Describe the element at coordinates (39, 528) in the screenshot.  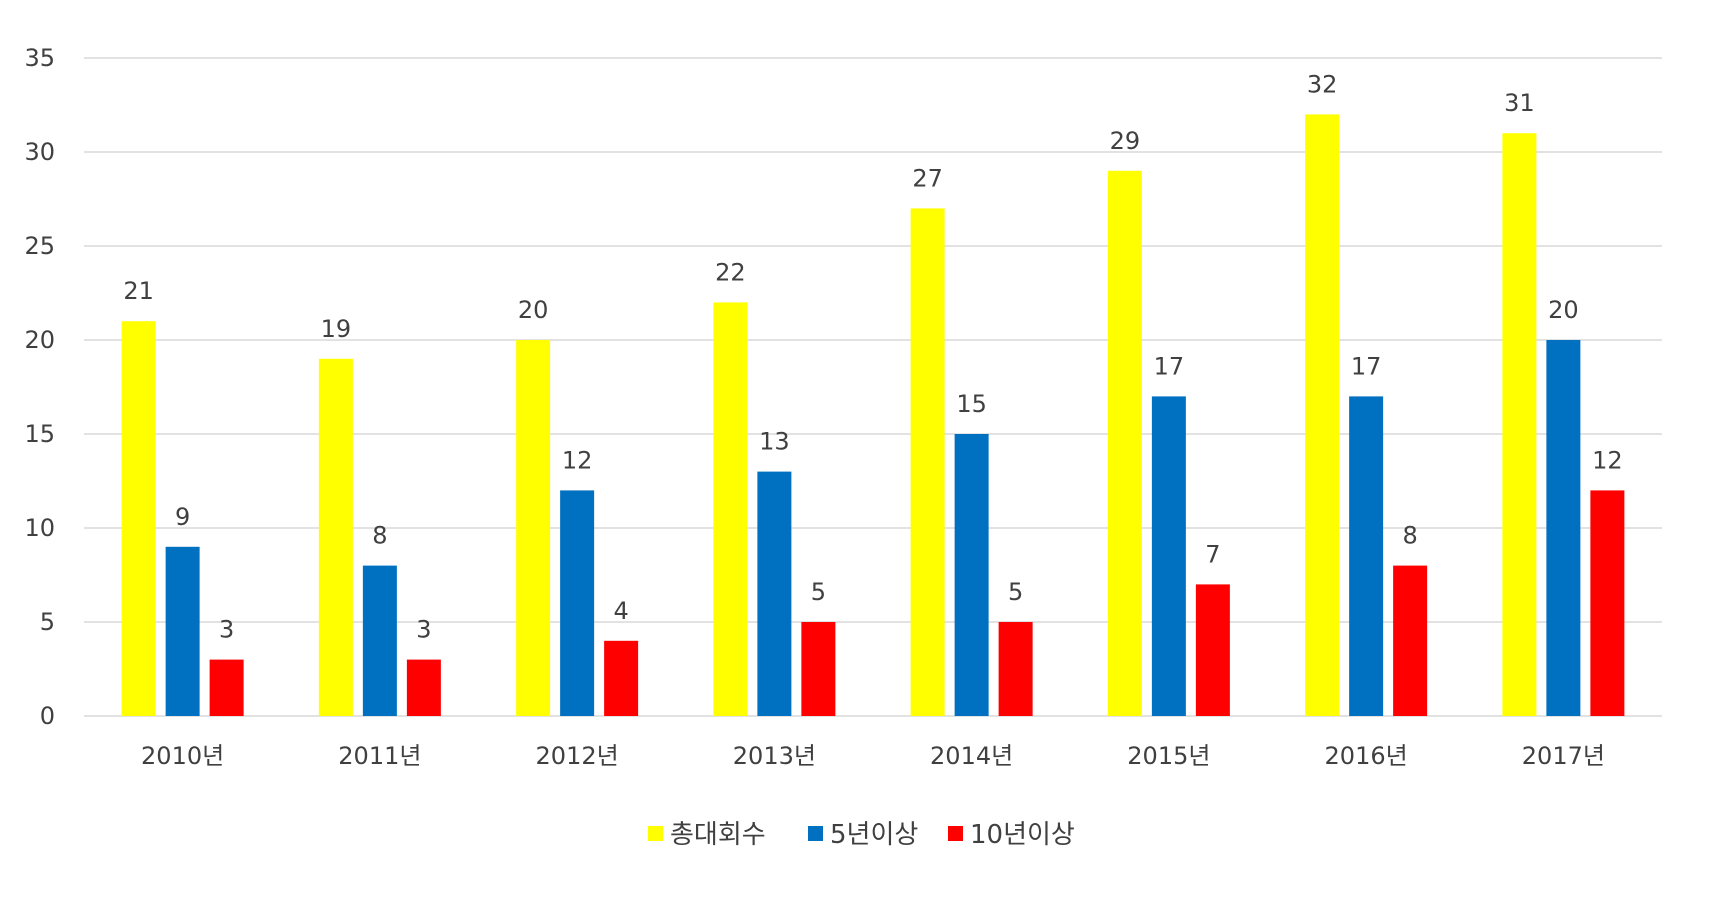
I see `y-tick-label: 10` at that location.